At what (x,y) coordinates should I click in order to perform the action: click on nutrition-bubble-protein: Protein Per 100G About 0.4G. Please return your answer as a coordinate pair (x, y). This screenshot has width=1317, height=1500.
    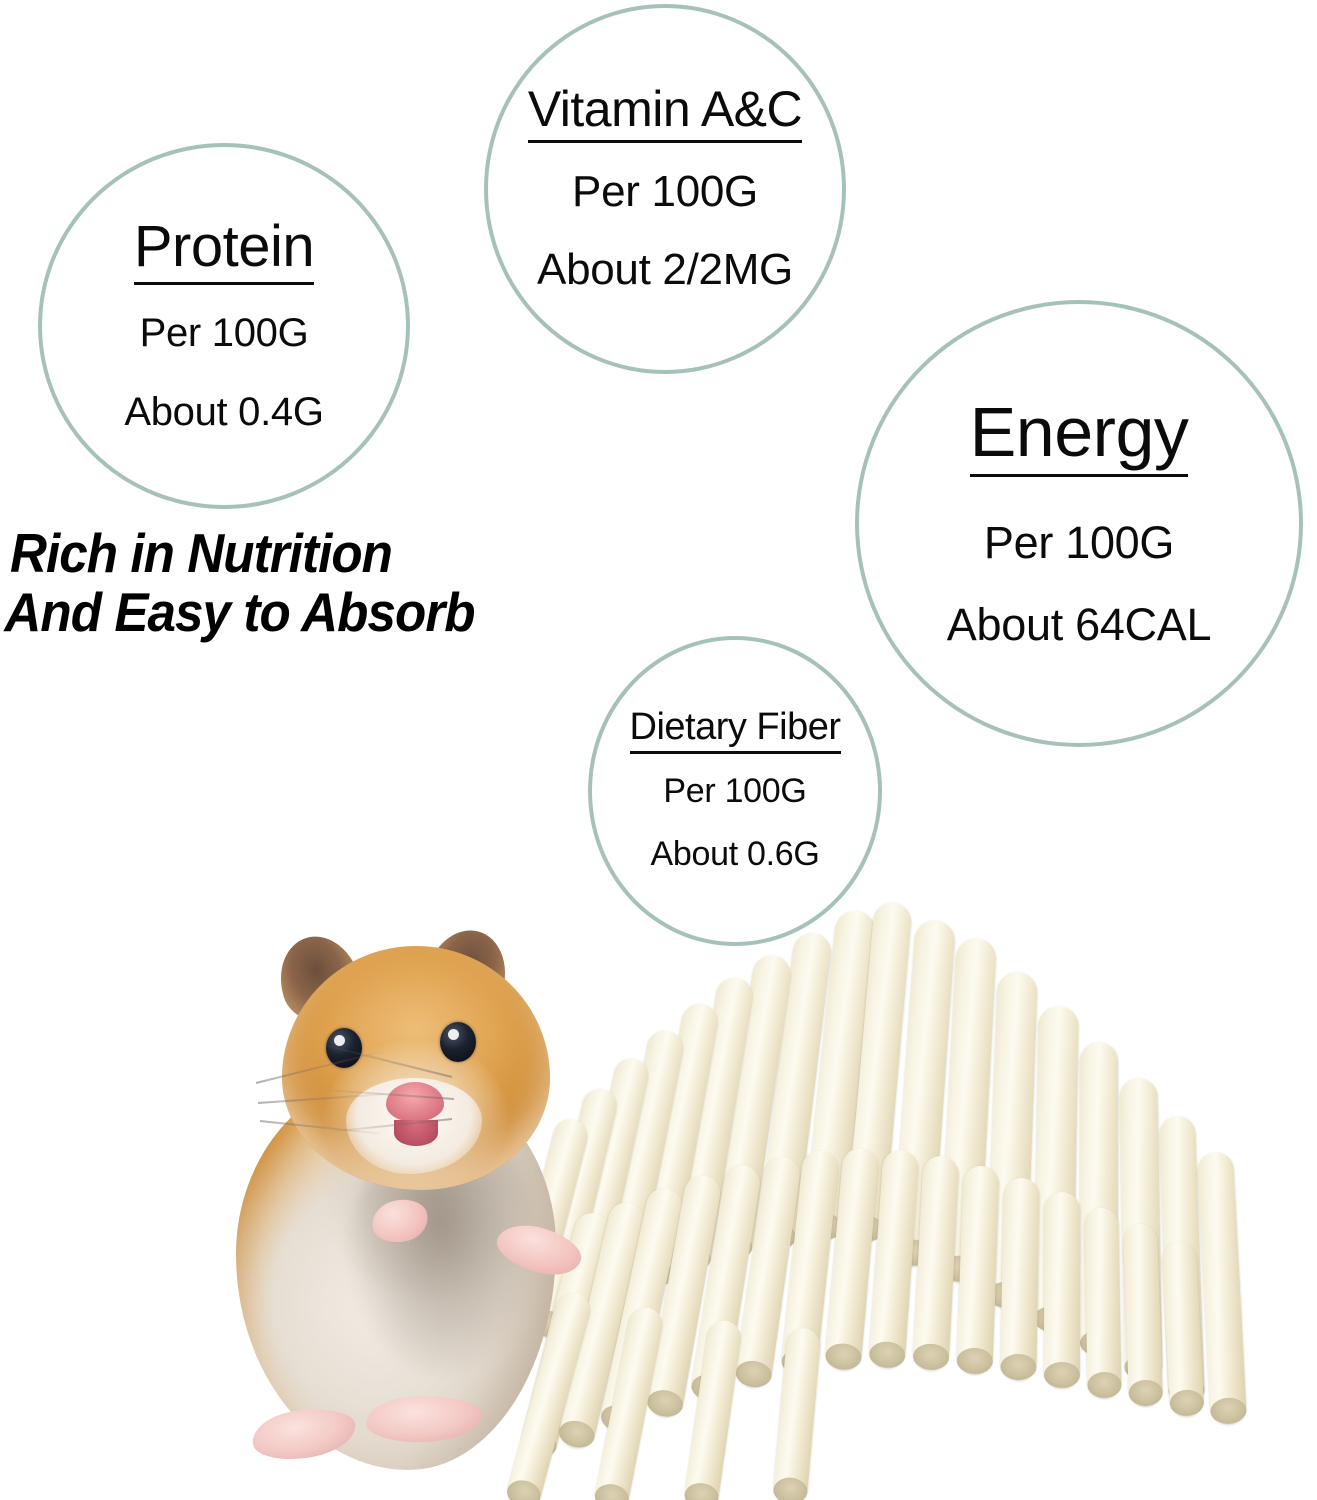
    Looking at the image, I should click on (224, 326).